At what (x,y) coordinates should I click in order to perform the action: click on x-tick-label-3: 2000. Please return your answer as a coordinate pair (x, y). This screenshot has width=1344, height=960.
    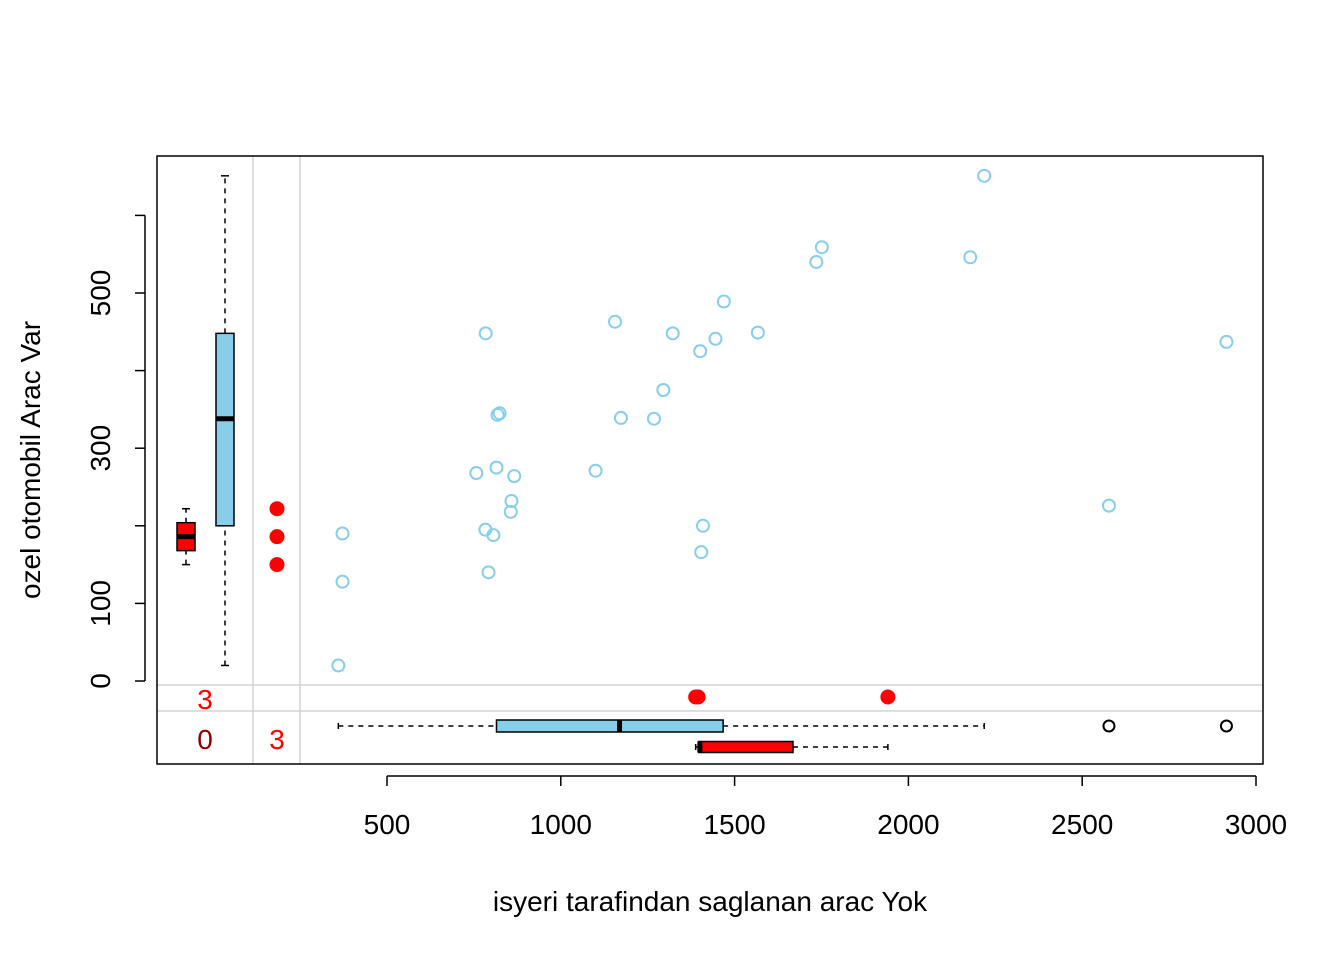
    Looking at the image, I should click on (908, 824).